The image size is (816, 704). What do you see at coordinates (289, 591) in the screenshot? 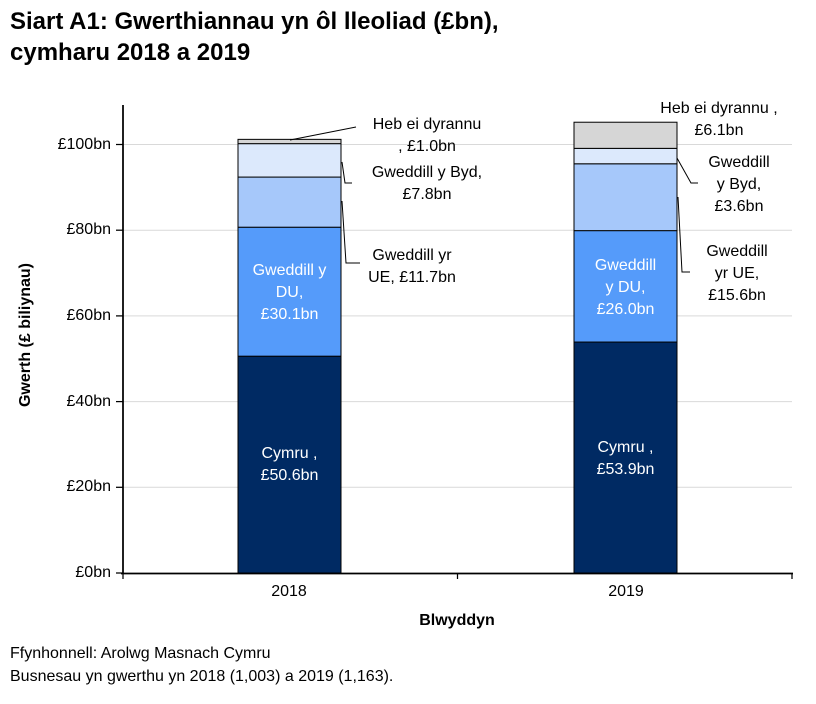
I see `category-label-2018: 2018` at bounding box center [289, 591].